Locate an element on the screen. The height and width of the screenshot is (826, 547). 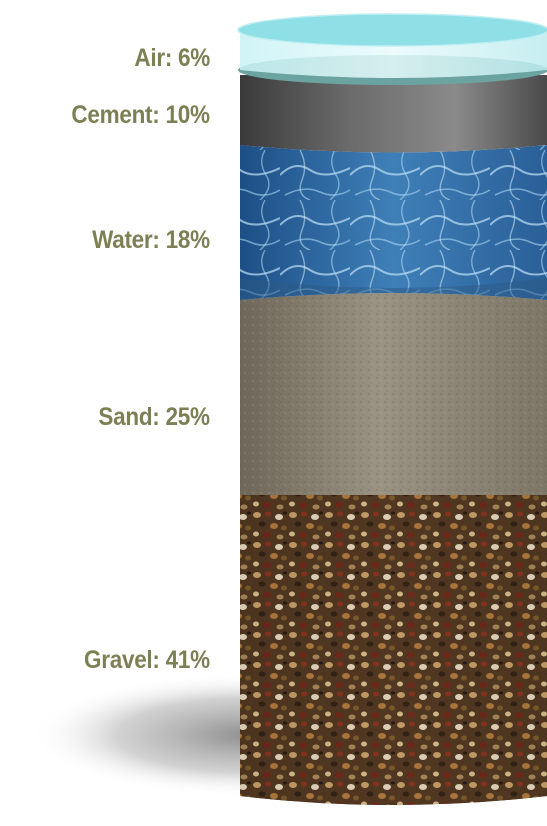
layer-label-gravel: Gravel: 41% is located at coordinates (147, 660).